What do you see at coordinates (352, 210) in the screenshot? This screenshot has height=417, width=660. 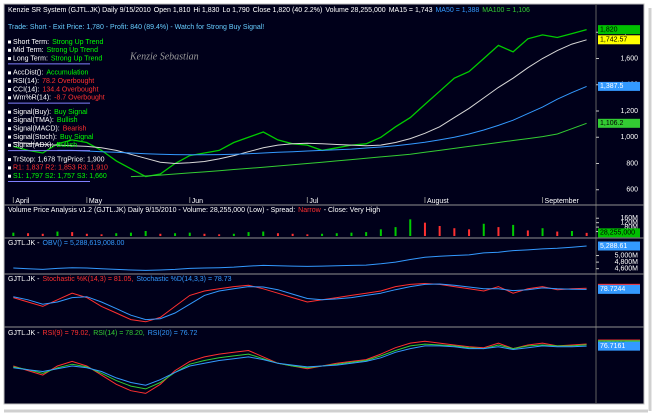 I see `label-text: - Close: Very High` at bounding box center [352, 210].